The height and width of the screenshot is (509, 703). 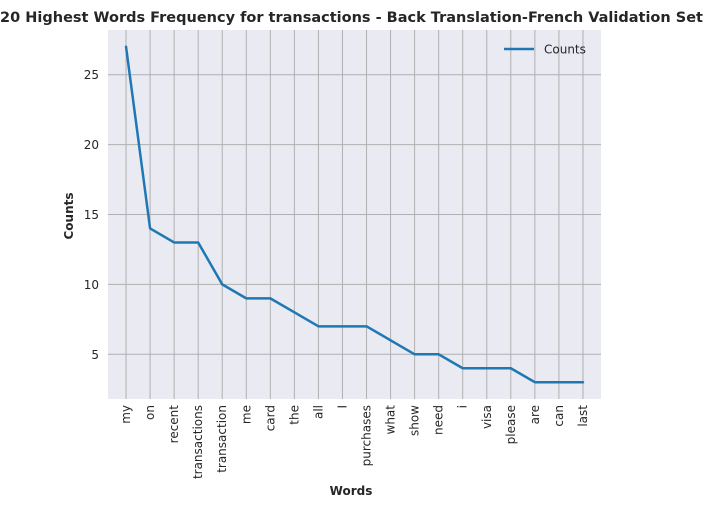 What do you see at coordinates (270, 418) in the screenshot?
I see `x-tick-label: card` at bounding box center [270, 418].